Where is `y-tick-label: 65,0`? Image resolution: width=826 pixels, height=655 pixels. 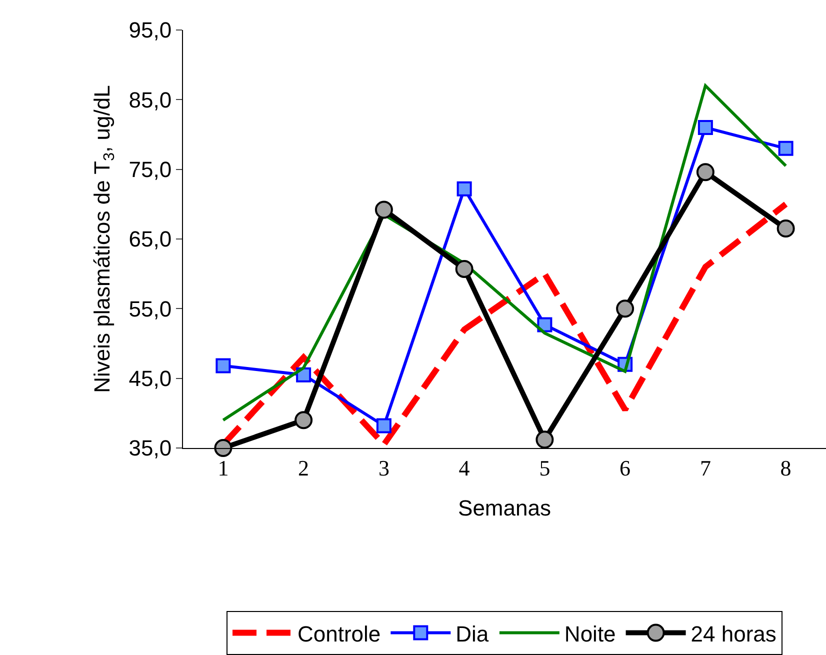
y-tick-label: 65,0 is located at coordinates (150, 239).